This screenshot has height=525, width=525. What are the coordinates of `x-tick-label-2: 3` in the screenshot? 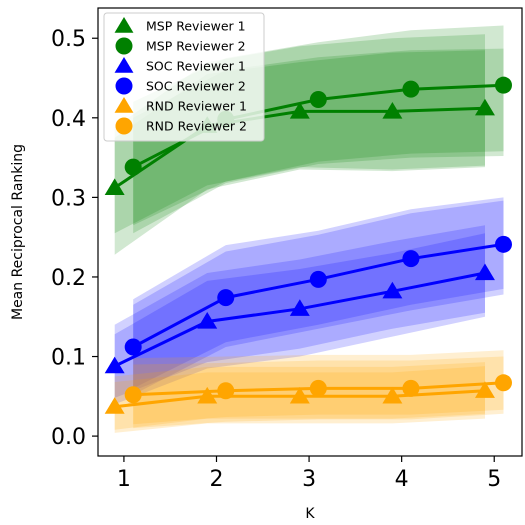 It's located at (309, 479).